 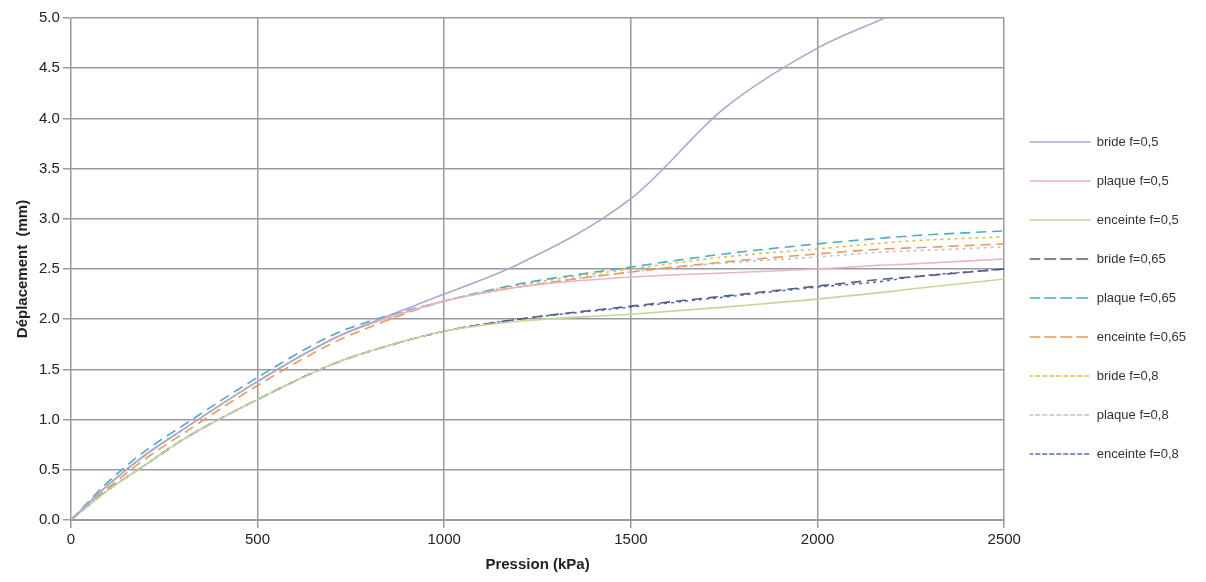 What do you see at coordinates (258, 539) in the screenshot?
I see `x-tick-label: 500` at bounding box center [258, 539].